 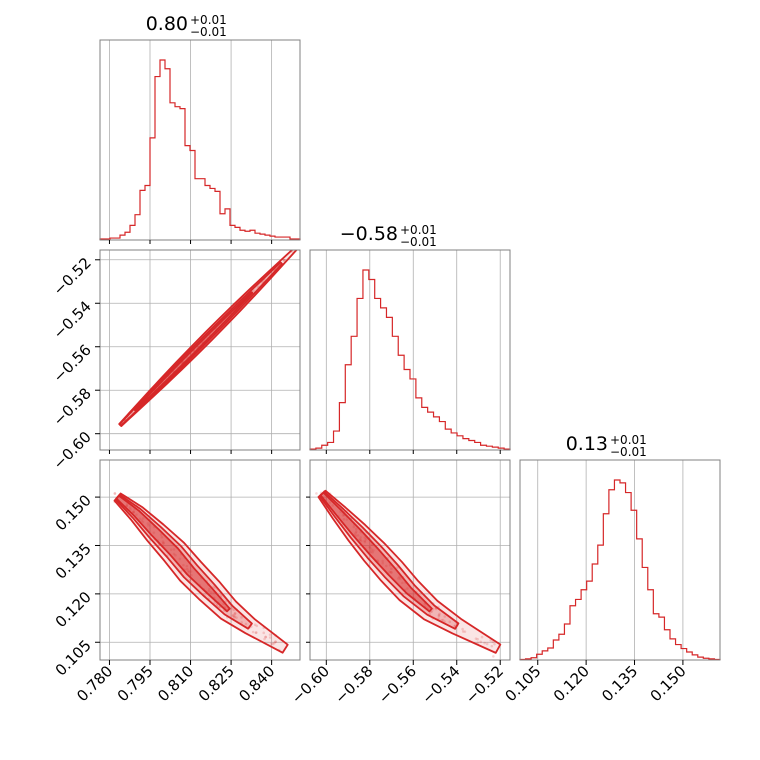 I want to click on x-tick-label: 0.780, so click(x=94, y=683).